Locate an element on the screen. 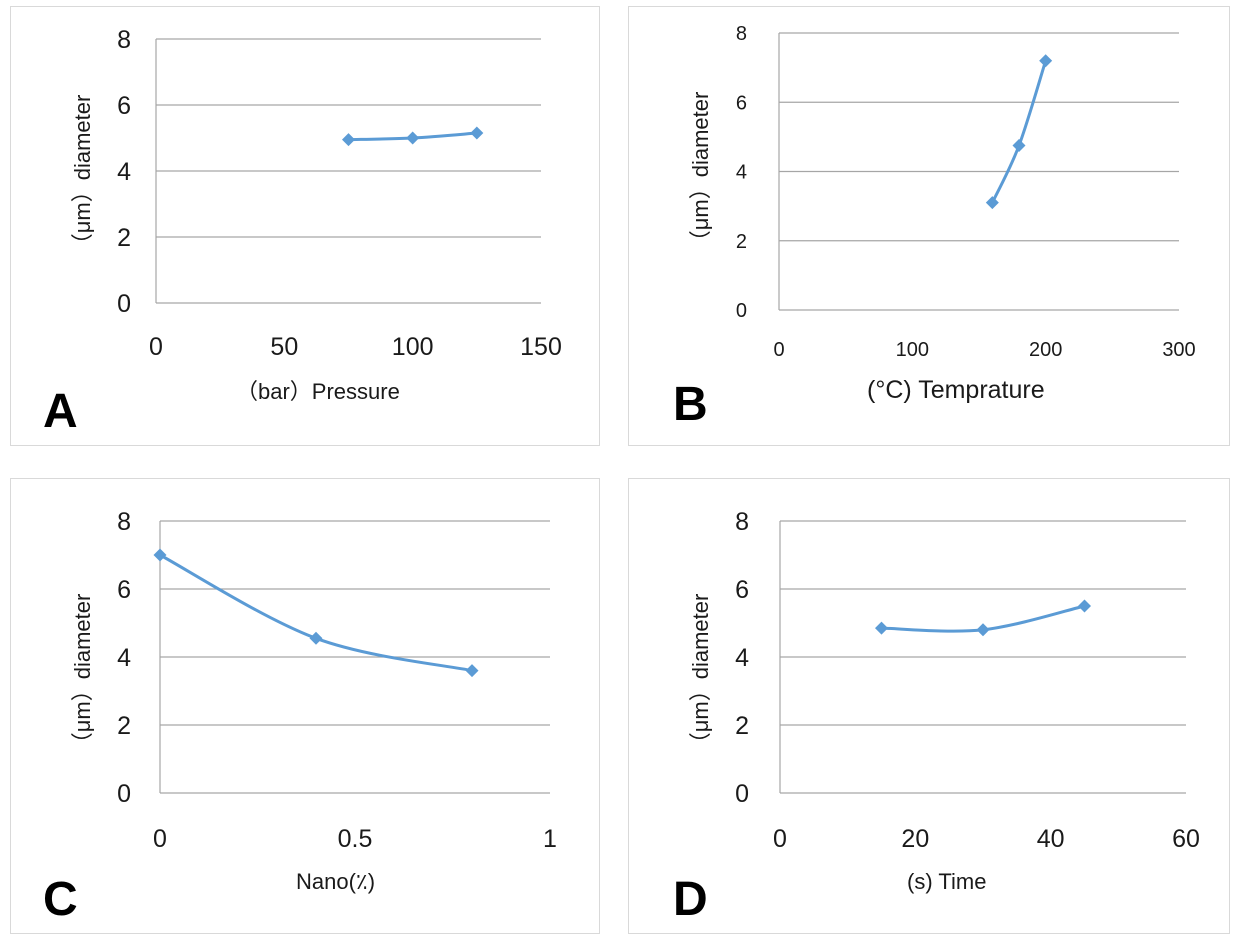 The image size is (1238, 940). x-axis-title: （bar）Pressure is located at coordinates (318, 391).